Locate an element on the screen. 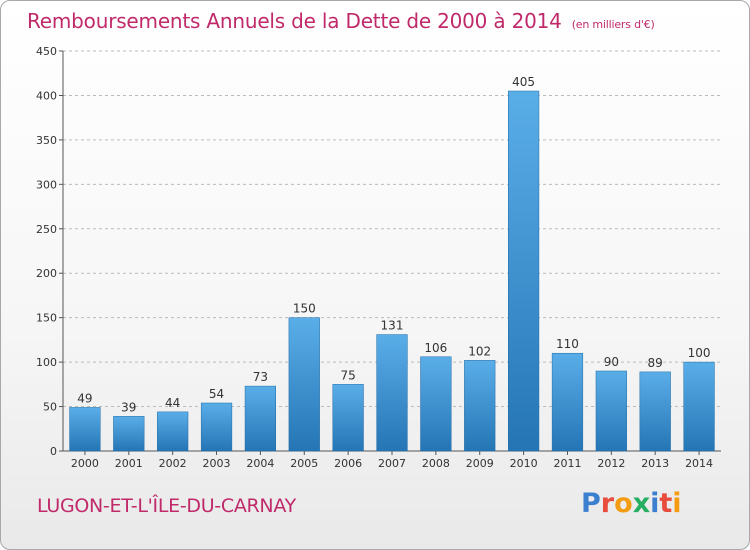 The width and height of the screenshot is (750, 550). y-tick-label: 0 is located at coordinates (53, 451).